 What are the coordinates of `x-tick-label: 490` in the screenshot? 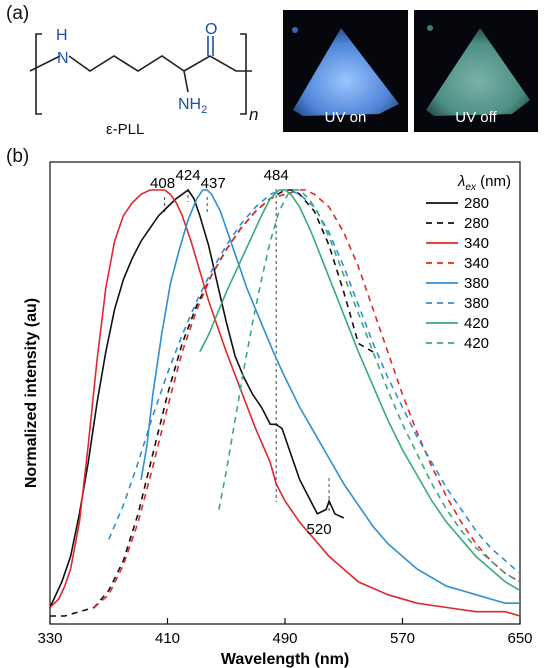 It's located at (284, 638).